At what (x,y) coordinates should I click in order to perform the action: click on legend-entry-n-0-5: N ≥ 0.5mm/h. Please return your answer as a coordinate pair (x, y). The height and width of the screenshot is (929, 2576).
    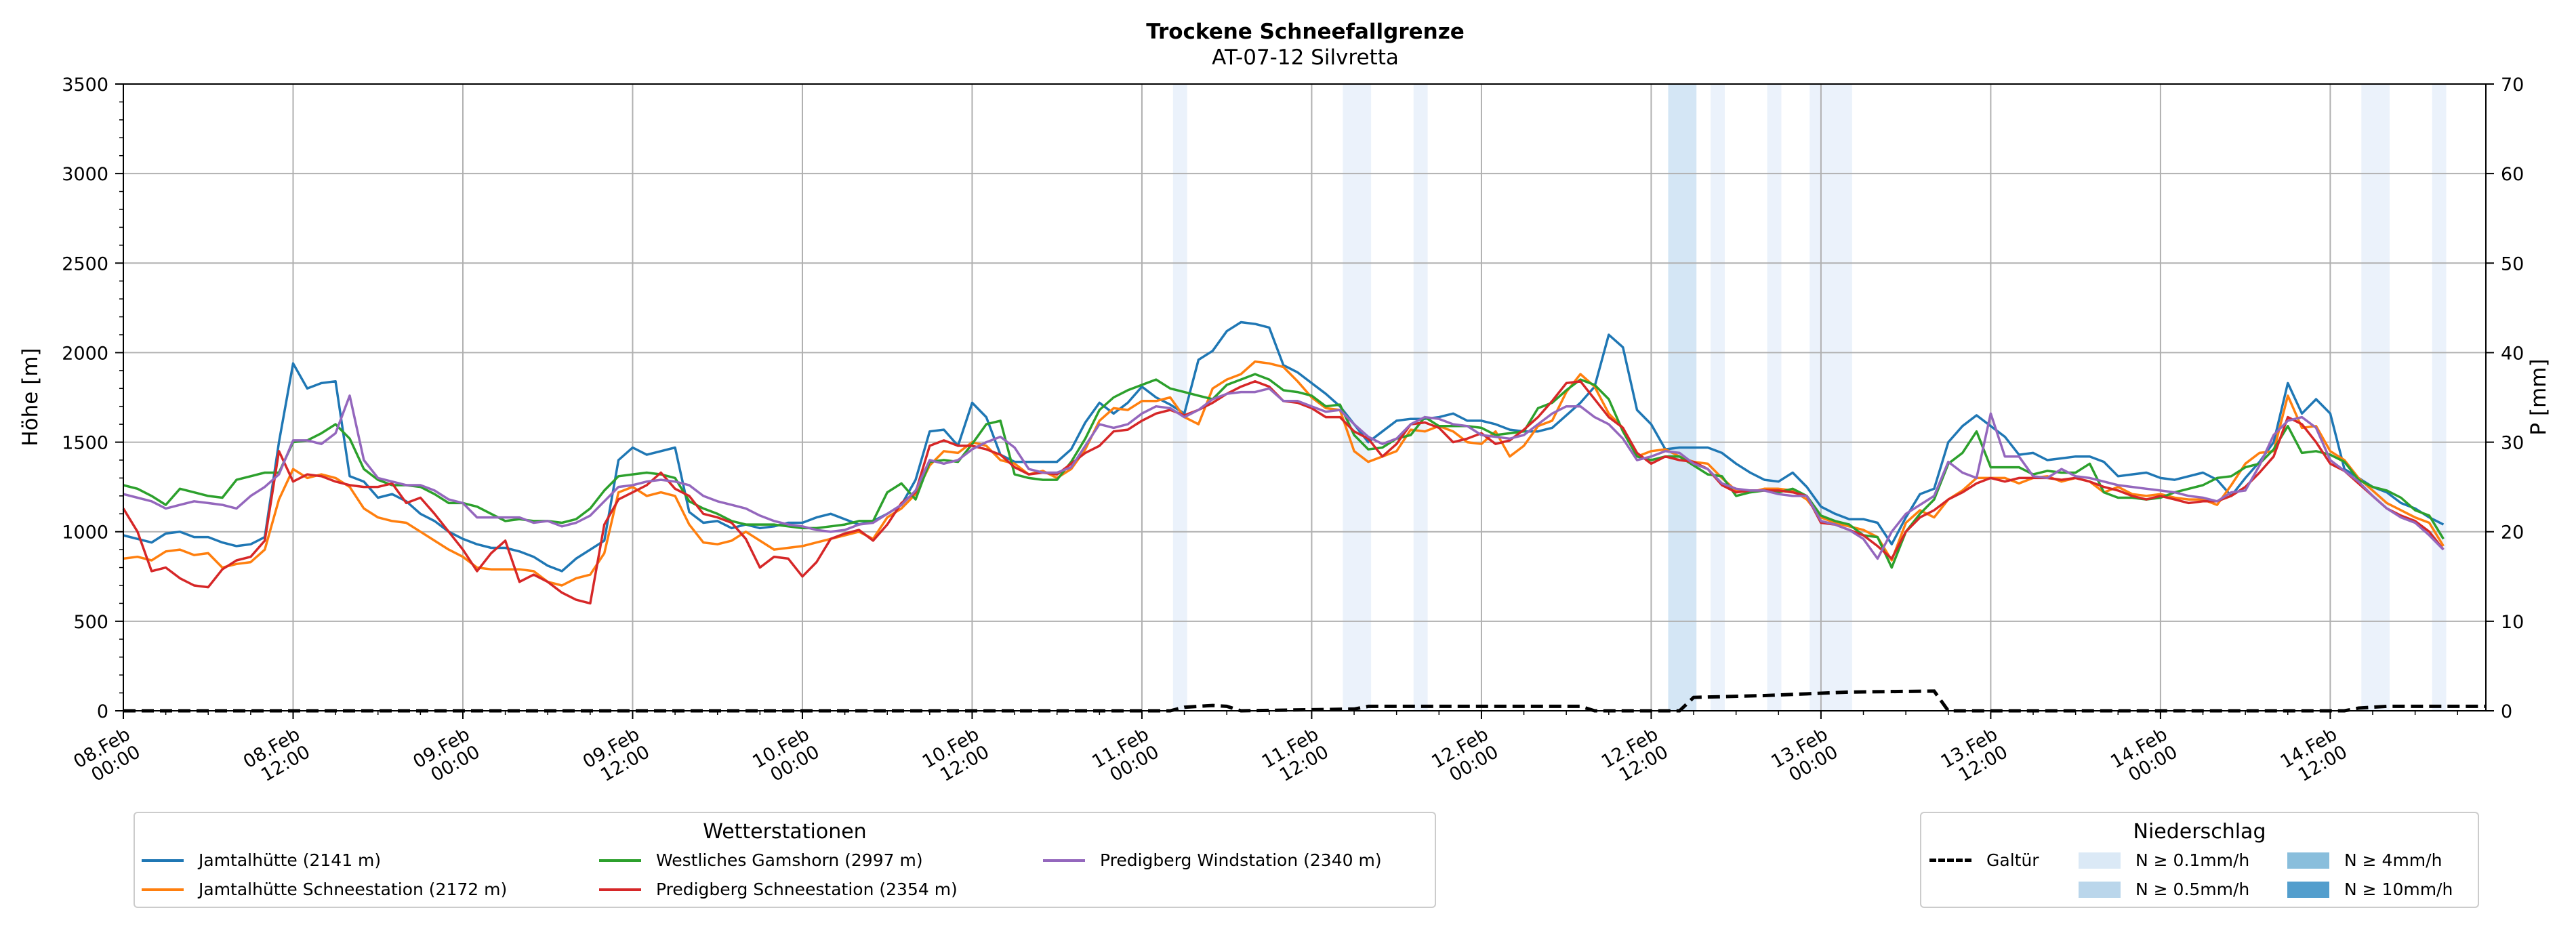
    Looking at the image, I should click on (2164, 890).